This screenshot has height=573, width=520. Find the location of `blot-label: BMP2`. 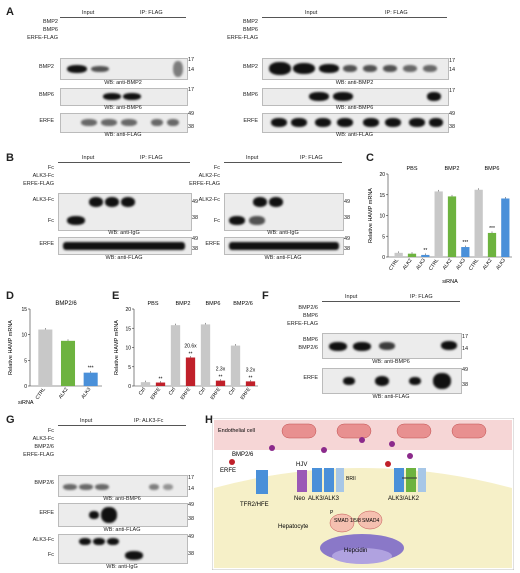

blot-label: BMP2 is located at coordinates (46, 67).